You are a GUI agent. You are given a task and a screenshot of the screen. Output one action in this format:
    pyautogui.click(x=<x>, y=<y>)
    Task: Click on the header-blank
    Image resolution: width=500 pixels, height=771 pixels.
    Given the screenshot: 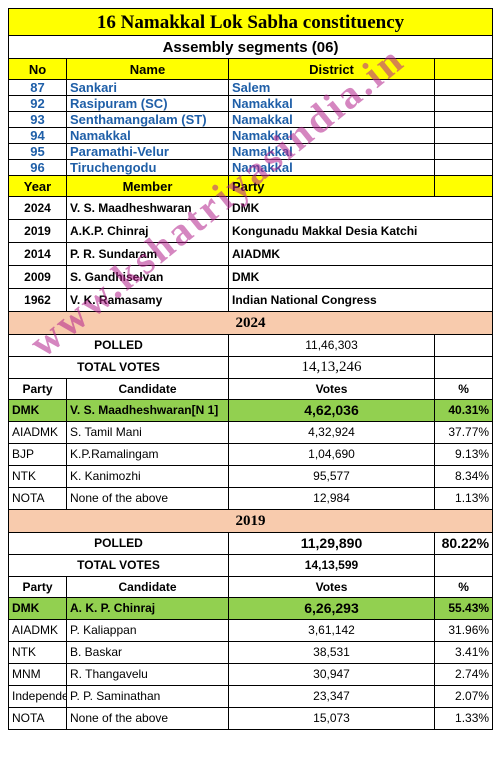 What is the action you would take?
    pyautogui.click(x=463, y=186)
    